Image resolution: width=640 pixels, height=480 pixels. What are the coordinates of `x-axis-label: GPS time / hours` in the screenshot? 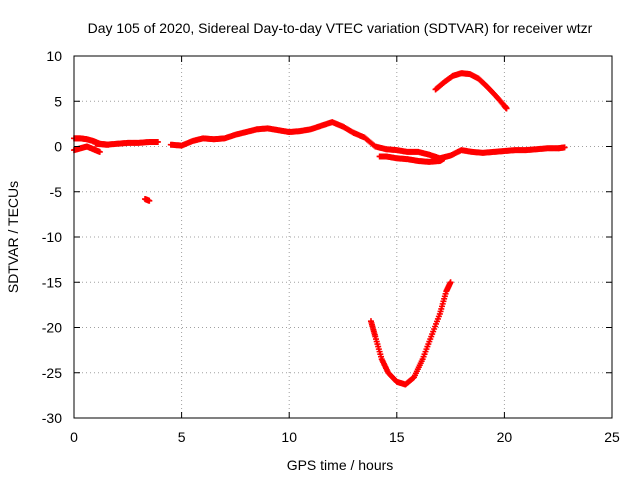 It's located at (340, 465).